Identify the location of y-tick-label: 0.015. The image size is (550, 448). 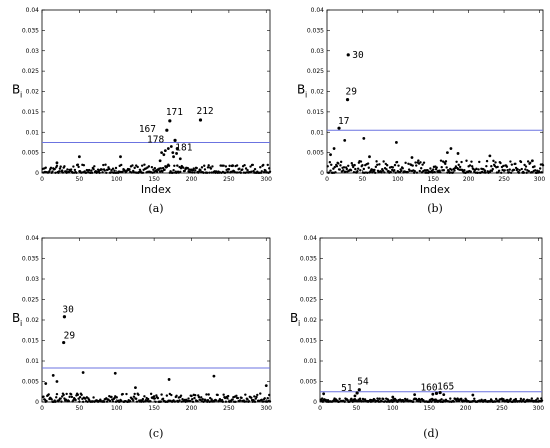
(308, 341).